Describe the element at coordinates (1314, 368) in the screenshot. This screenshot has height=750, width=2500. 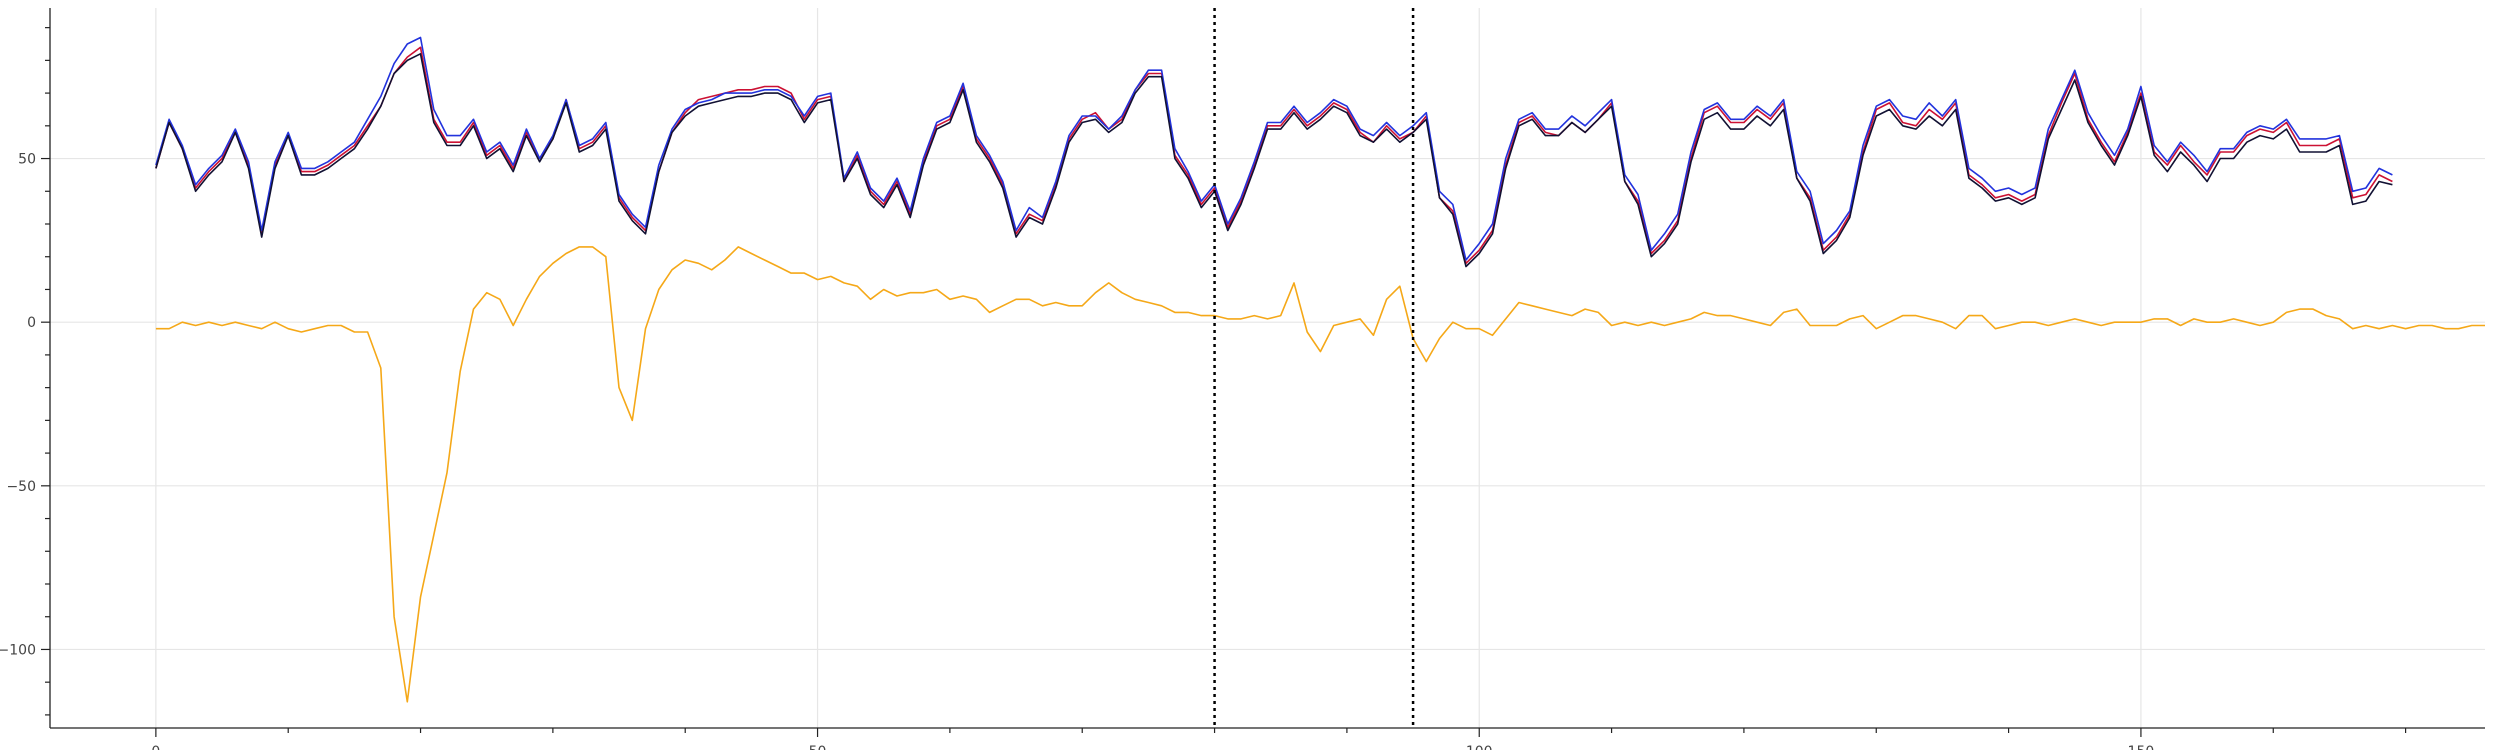
I see `vertical-marker-lines` at that location.